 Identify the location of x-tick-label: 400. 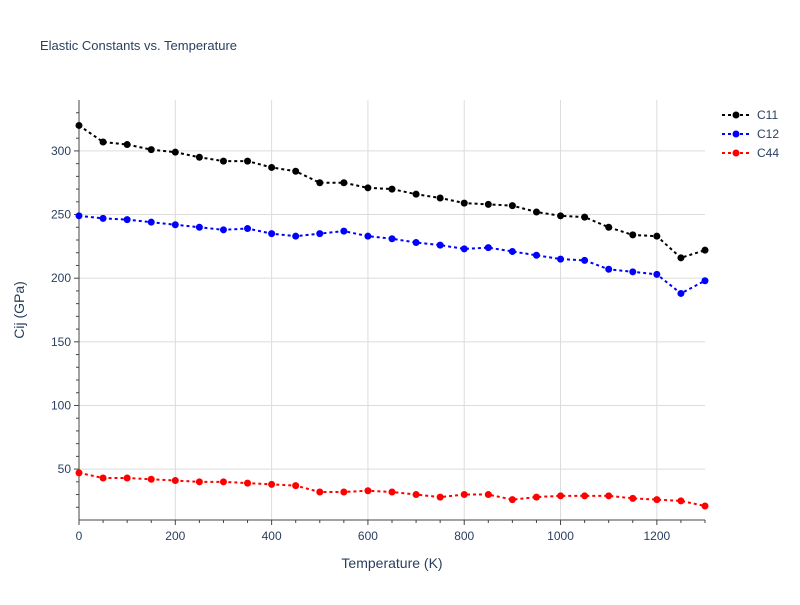
(272, 536).